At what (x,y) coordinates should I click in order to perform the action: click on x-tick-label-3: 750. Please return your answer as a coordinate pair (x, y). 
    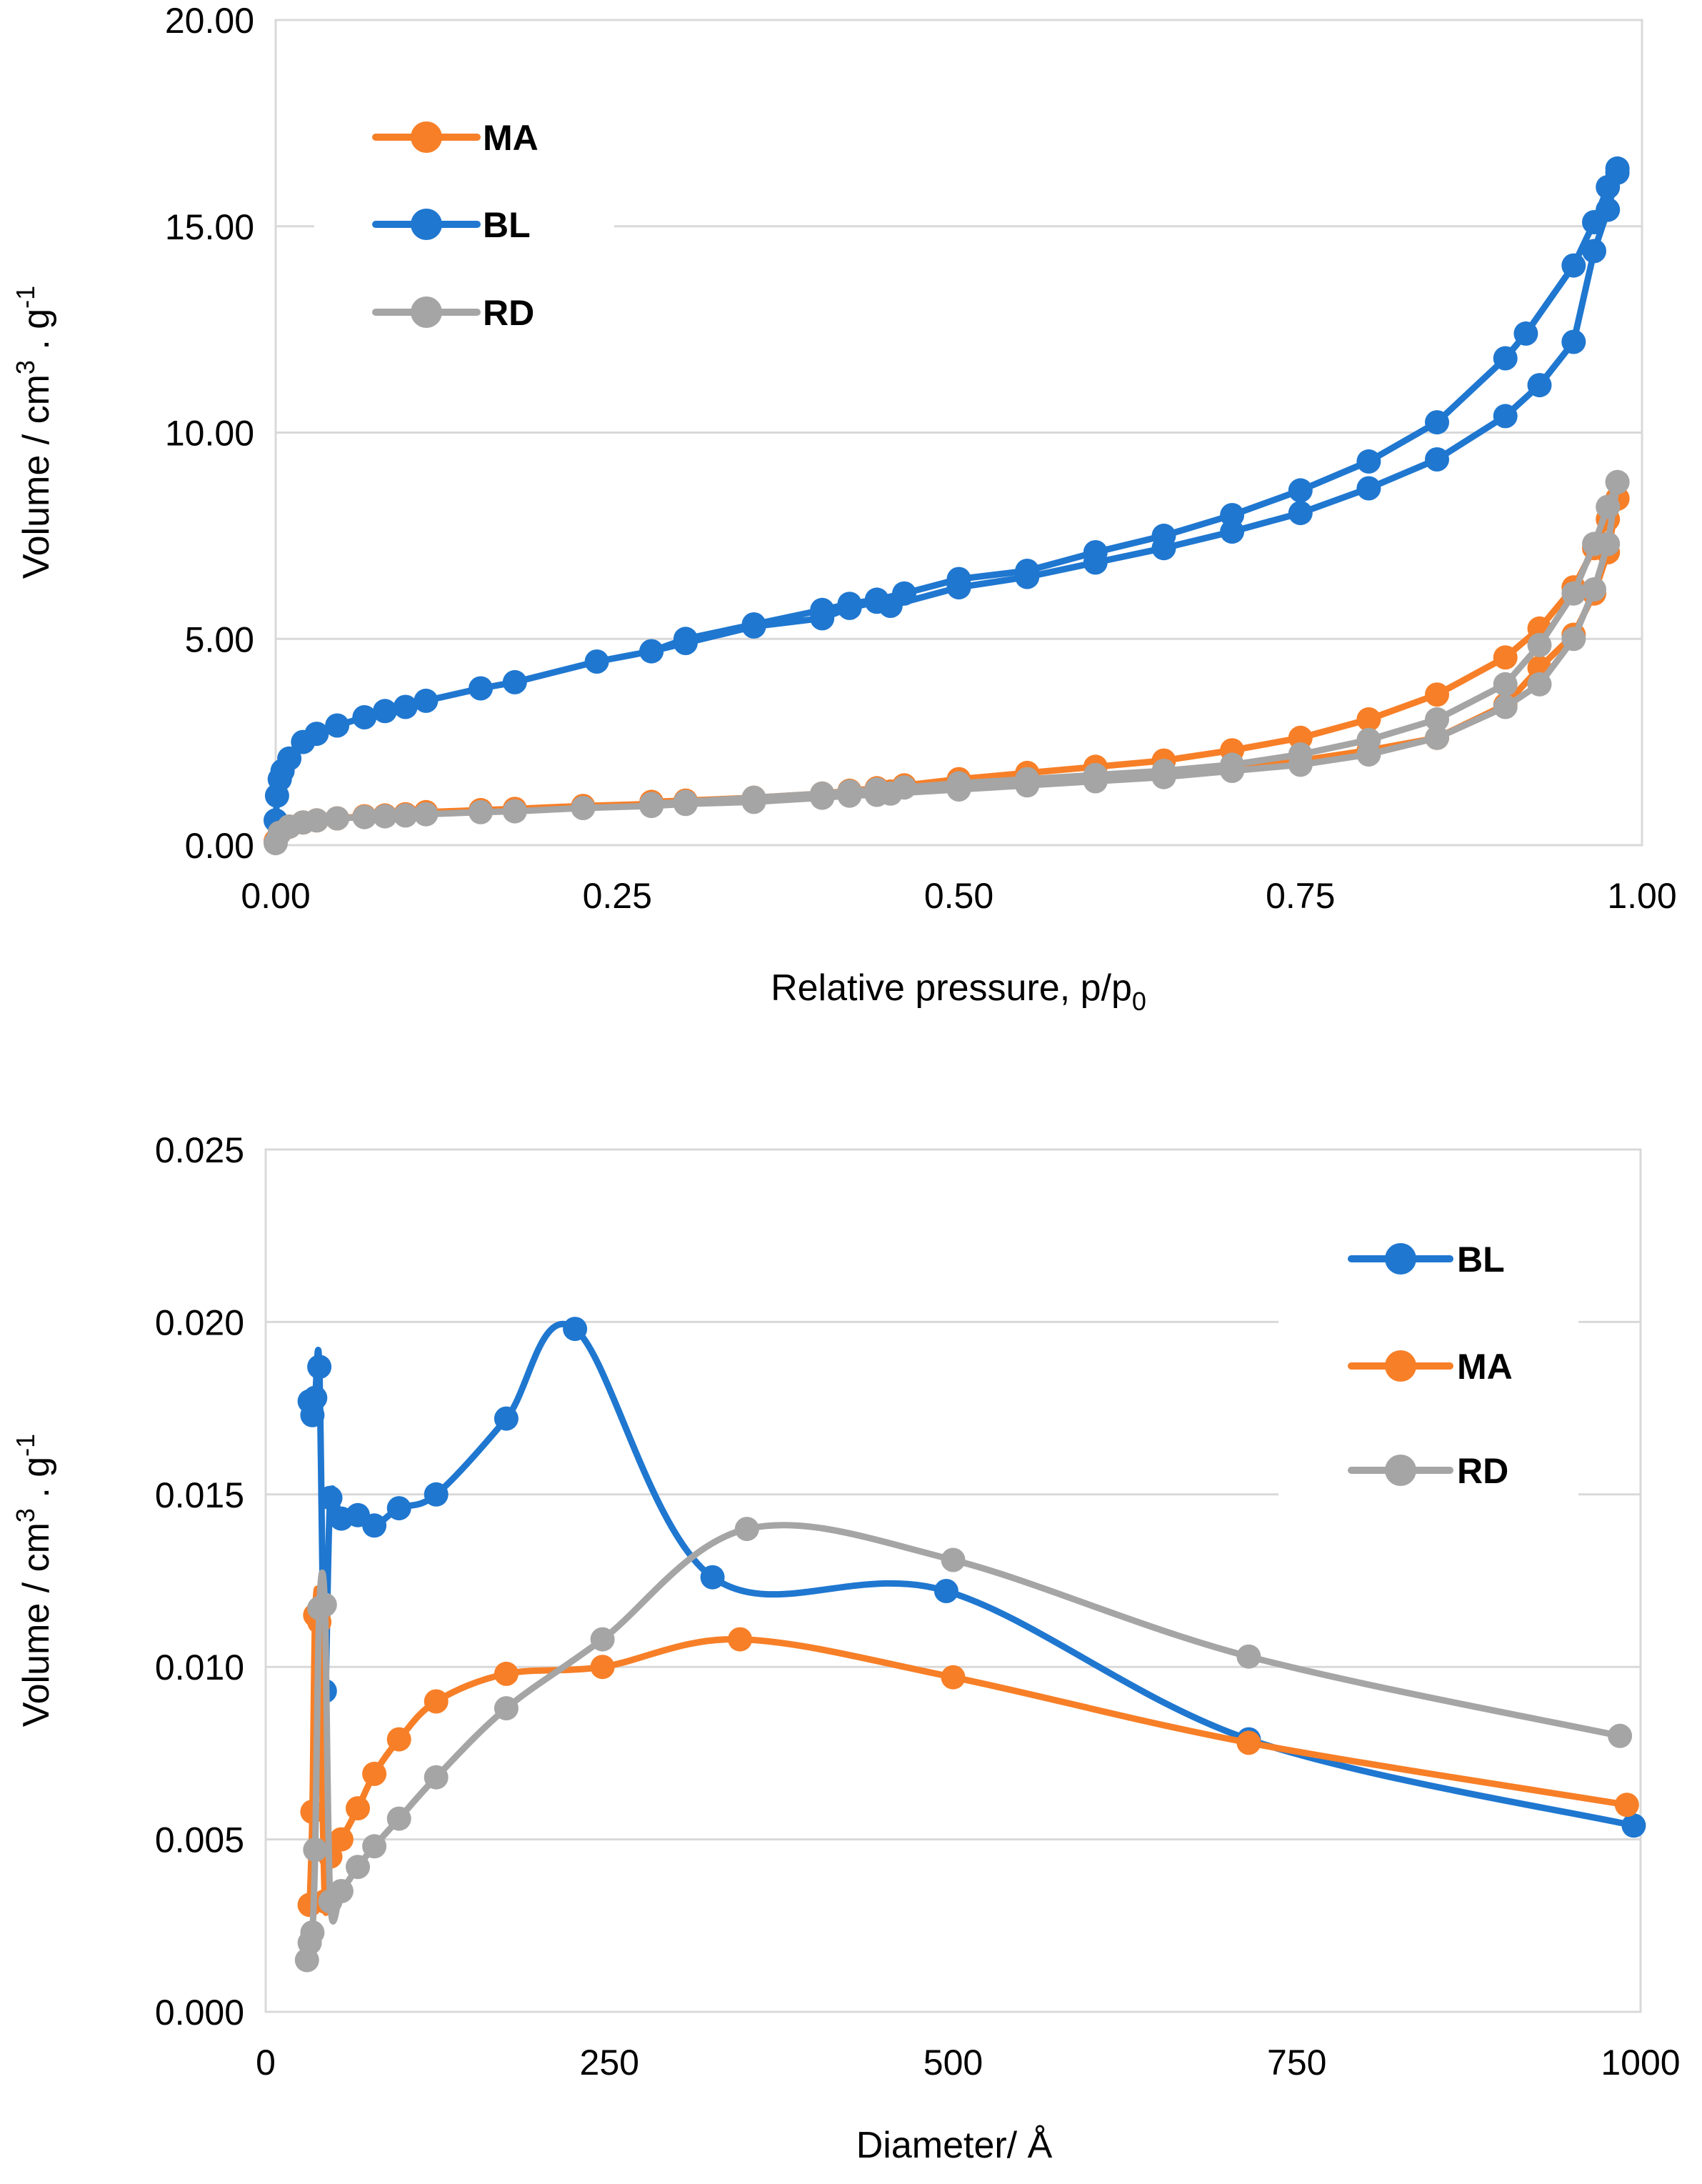
    Looking at the image, I should click on (1296, 2063).